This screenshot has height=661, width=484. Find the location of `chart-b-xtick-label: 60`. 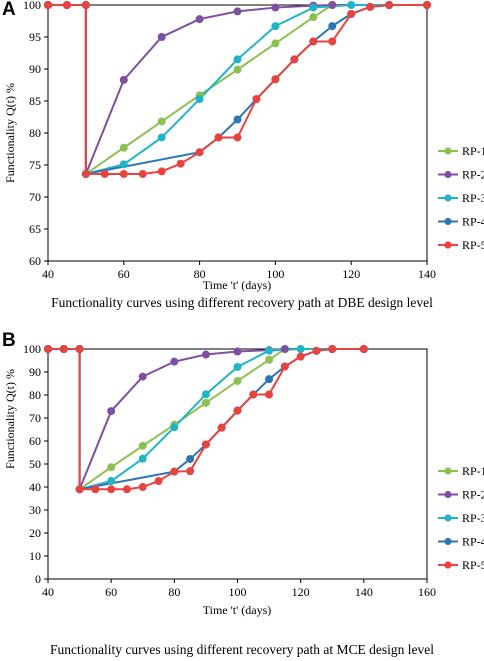

chart-b-xtick-label: 60 is located at coordinates (111, 592).